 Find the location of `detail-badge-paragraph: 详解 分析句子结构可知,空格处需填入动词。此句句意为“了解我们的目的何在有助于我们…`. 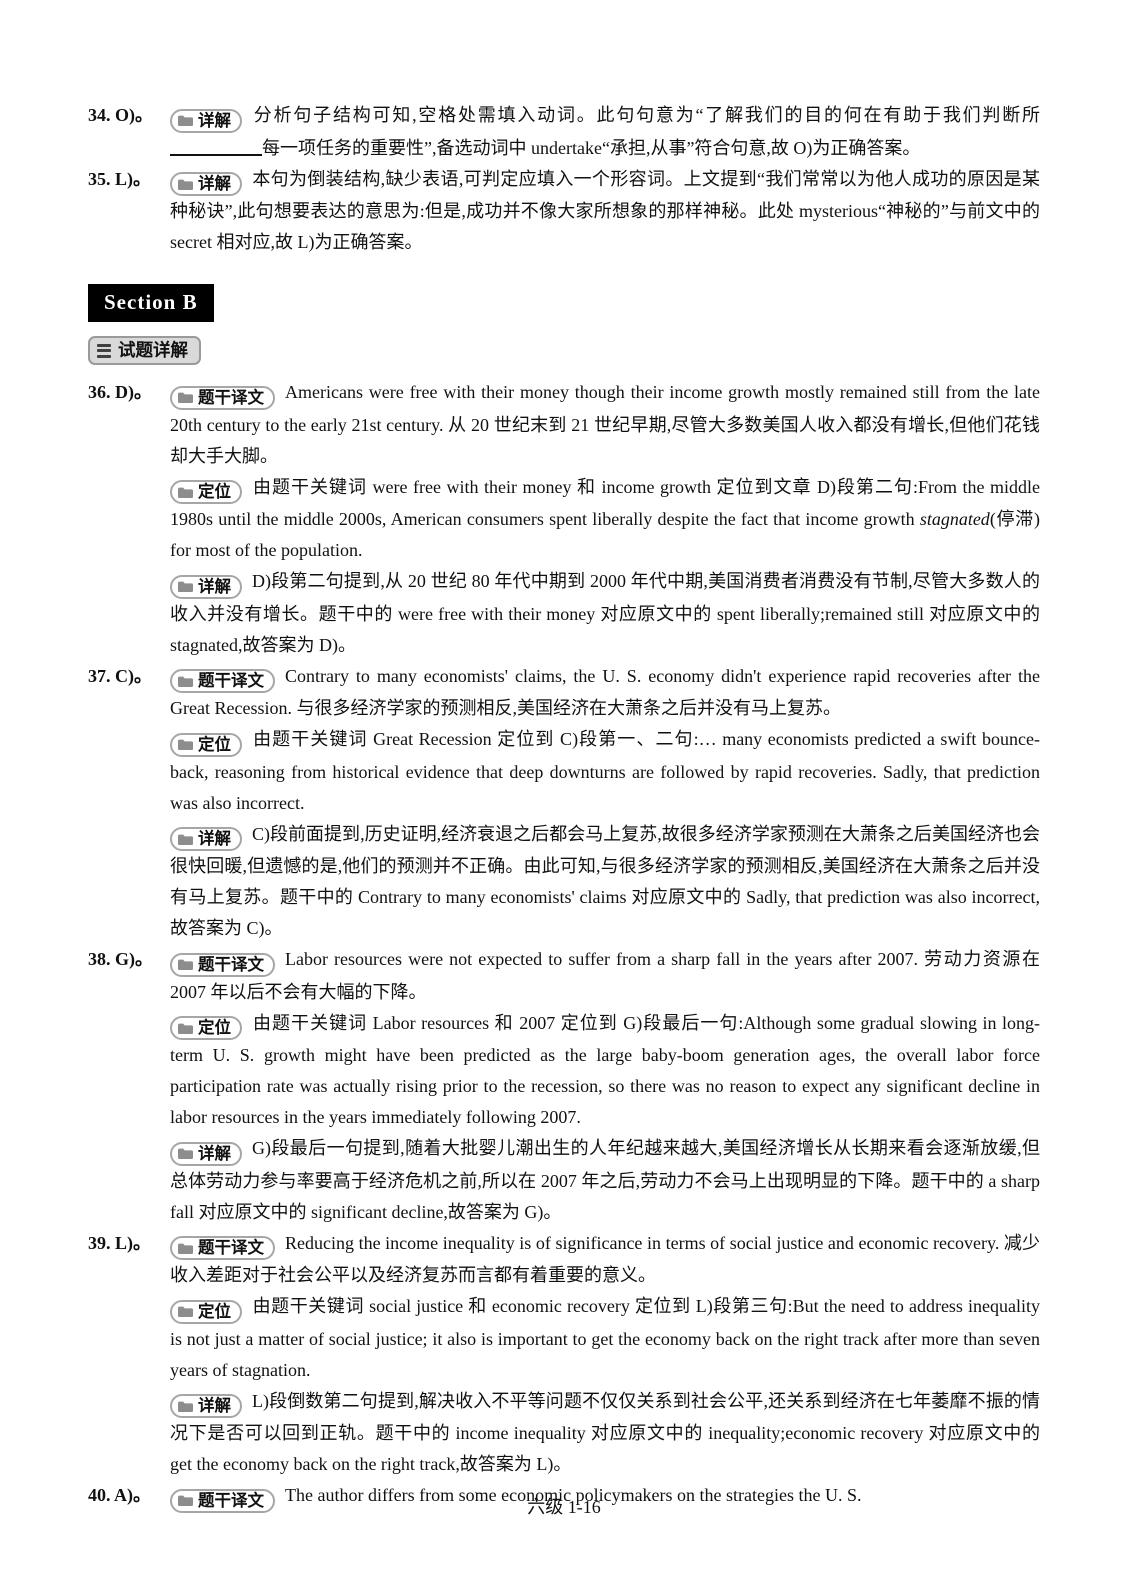

detail-badge-paragraph: 详解 分析句子结构可知,空格处需填入动词。此句句意为“了解我们的目的何在有助于我们… is located at coordinates (605, 132).